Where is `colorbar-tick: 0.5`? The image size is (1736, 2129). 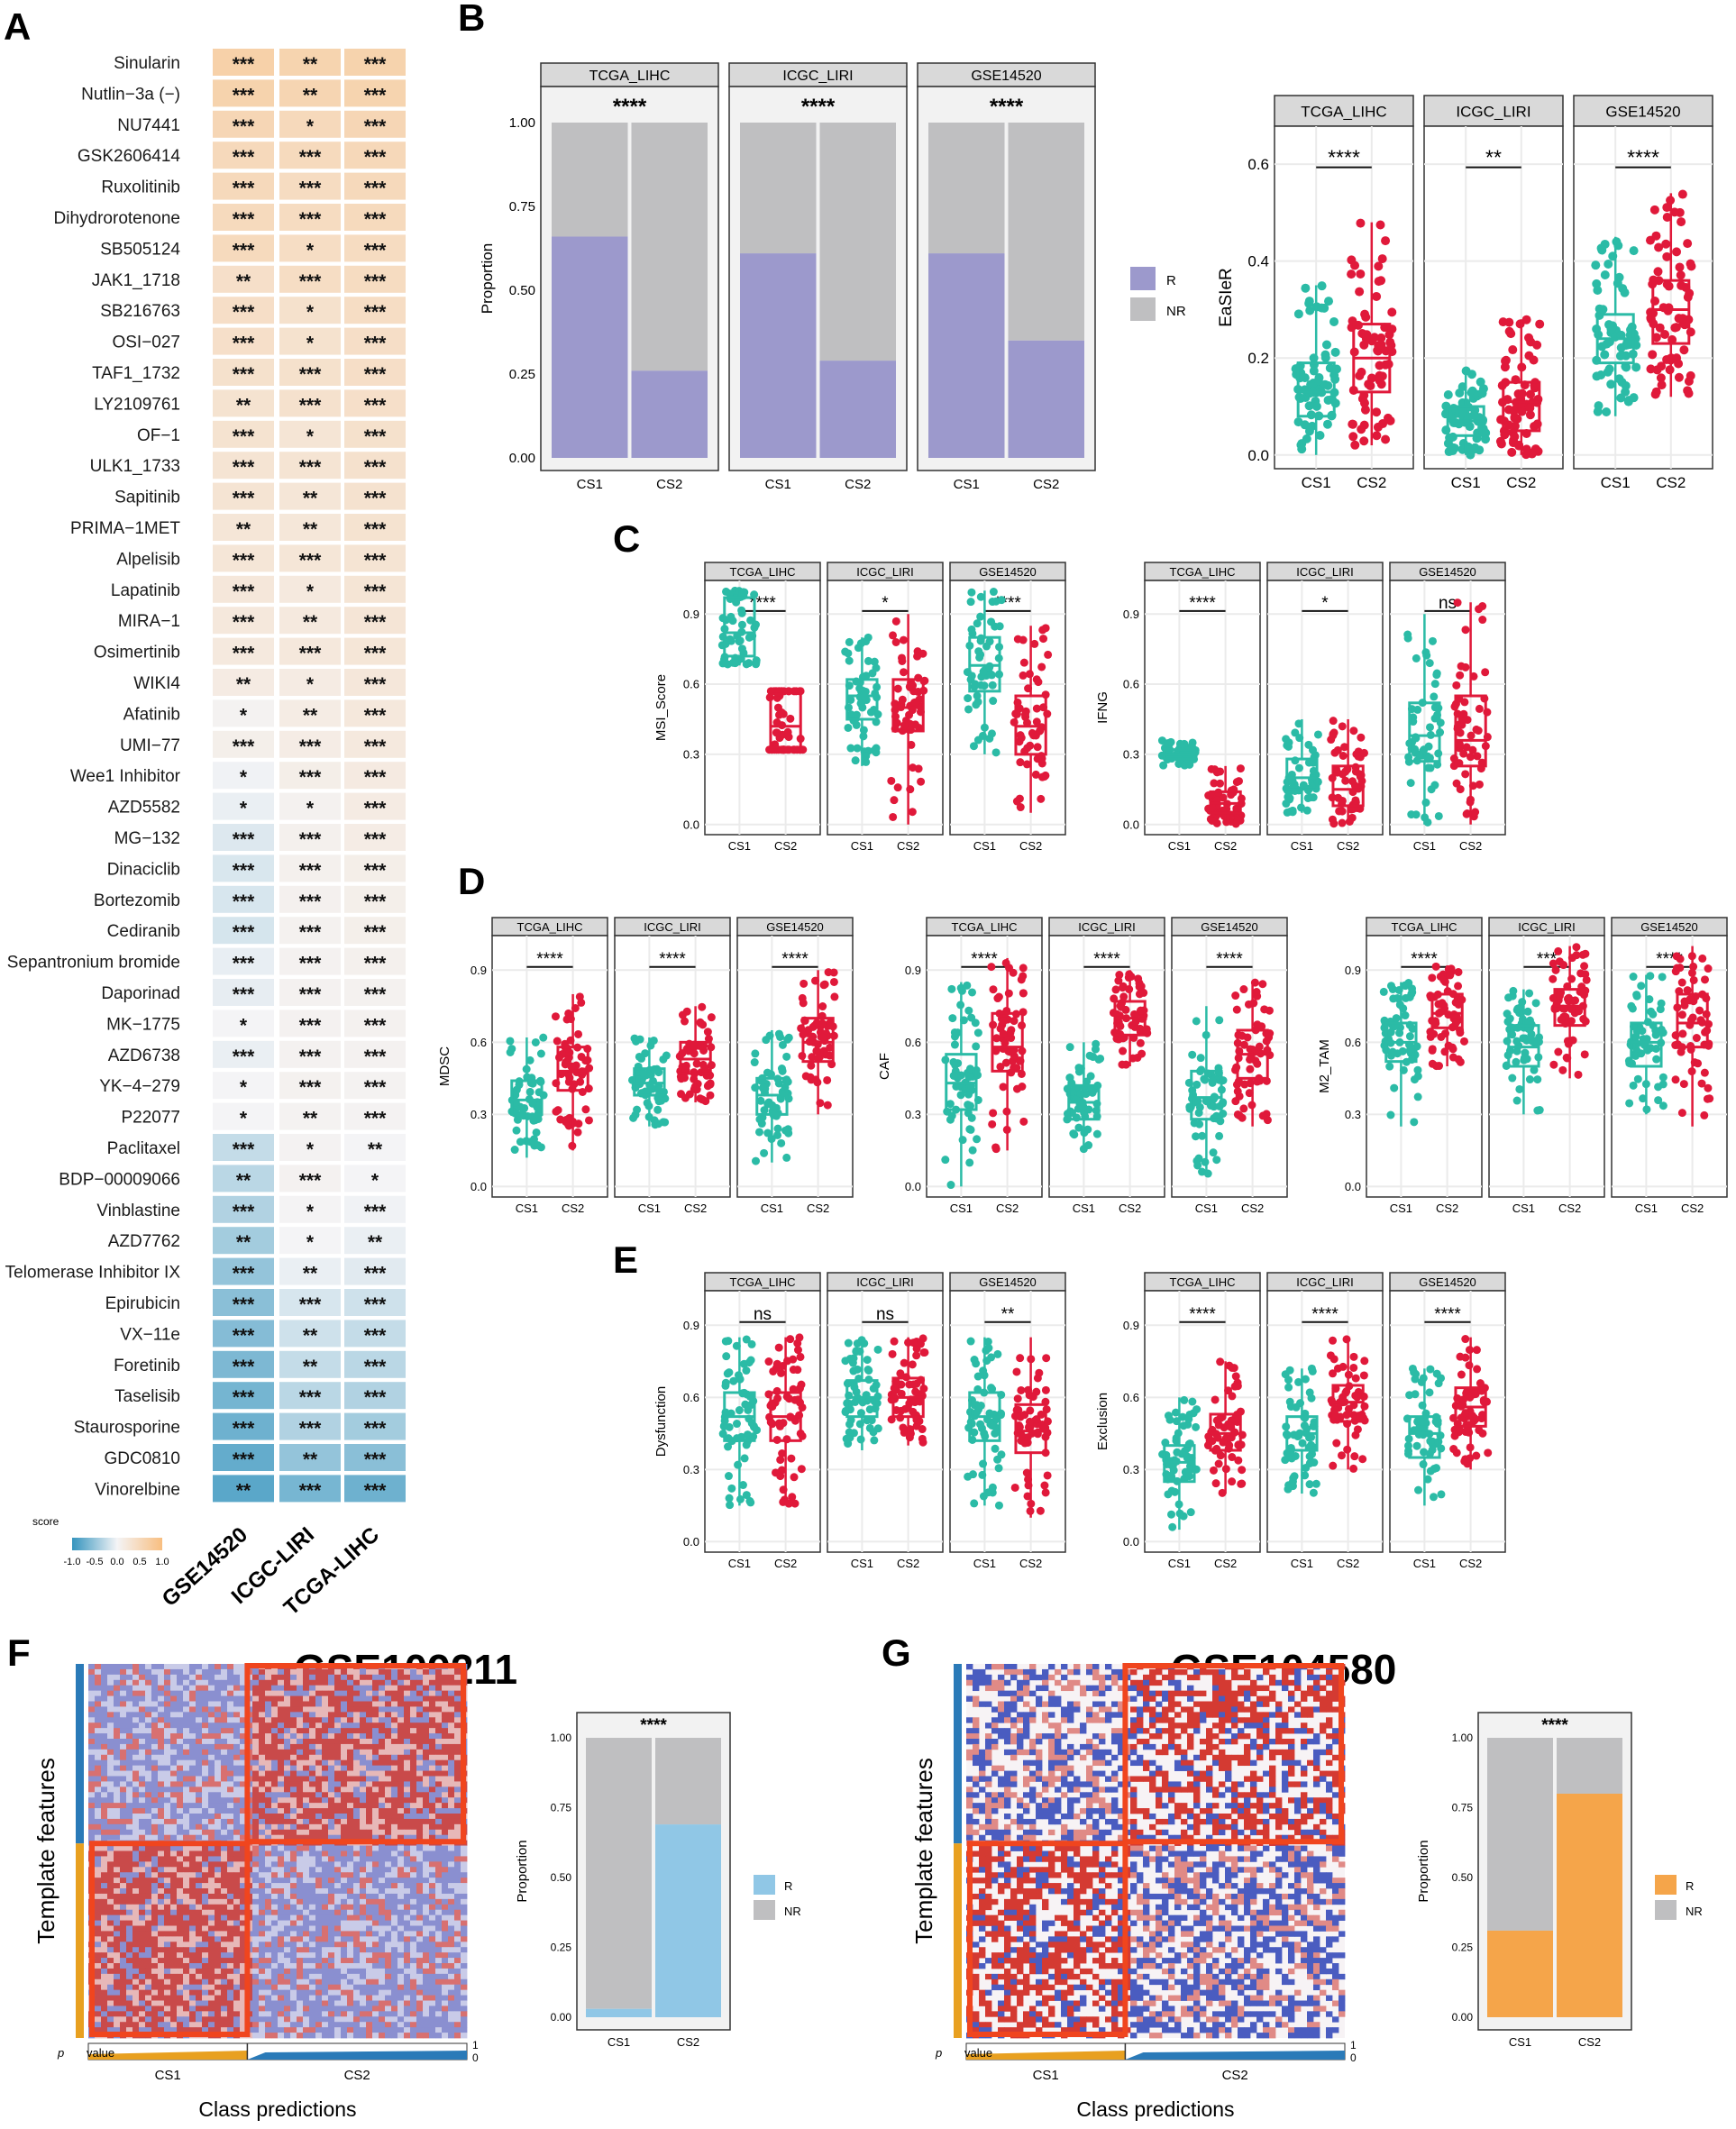 colorbar-tick: 0.5 is located at coordinates (139, 1562).